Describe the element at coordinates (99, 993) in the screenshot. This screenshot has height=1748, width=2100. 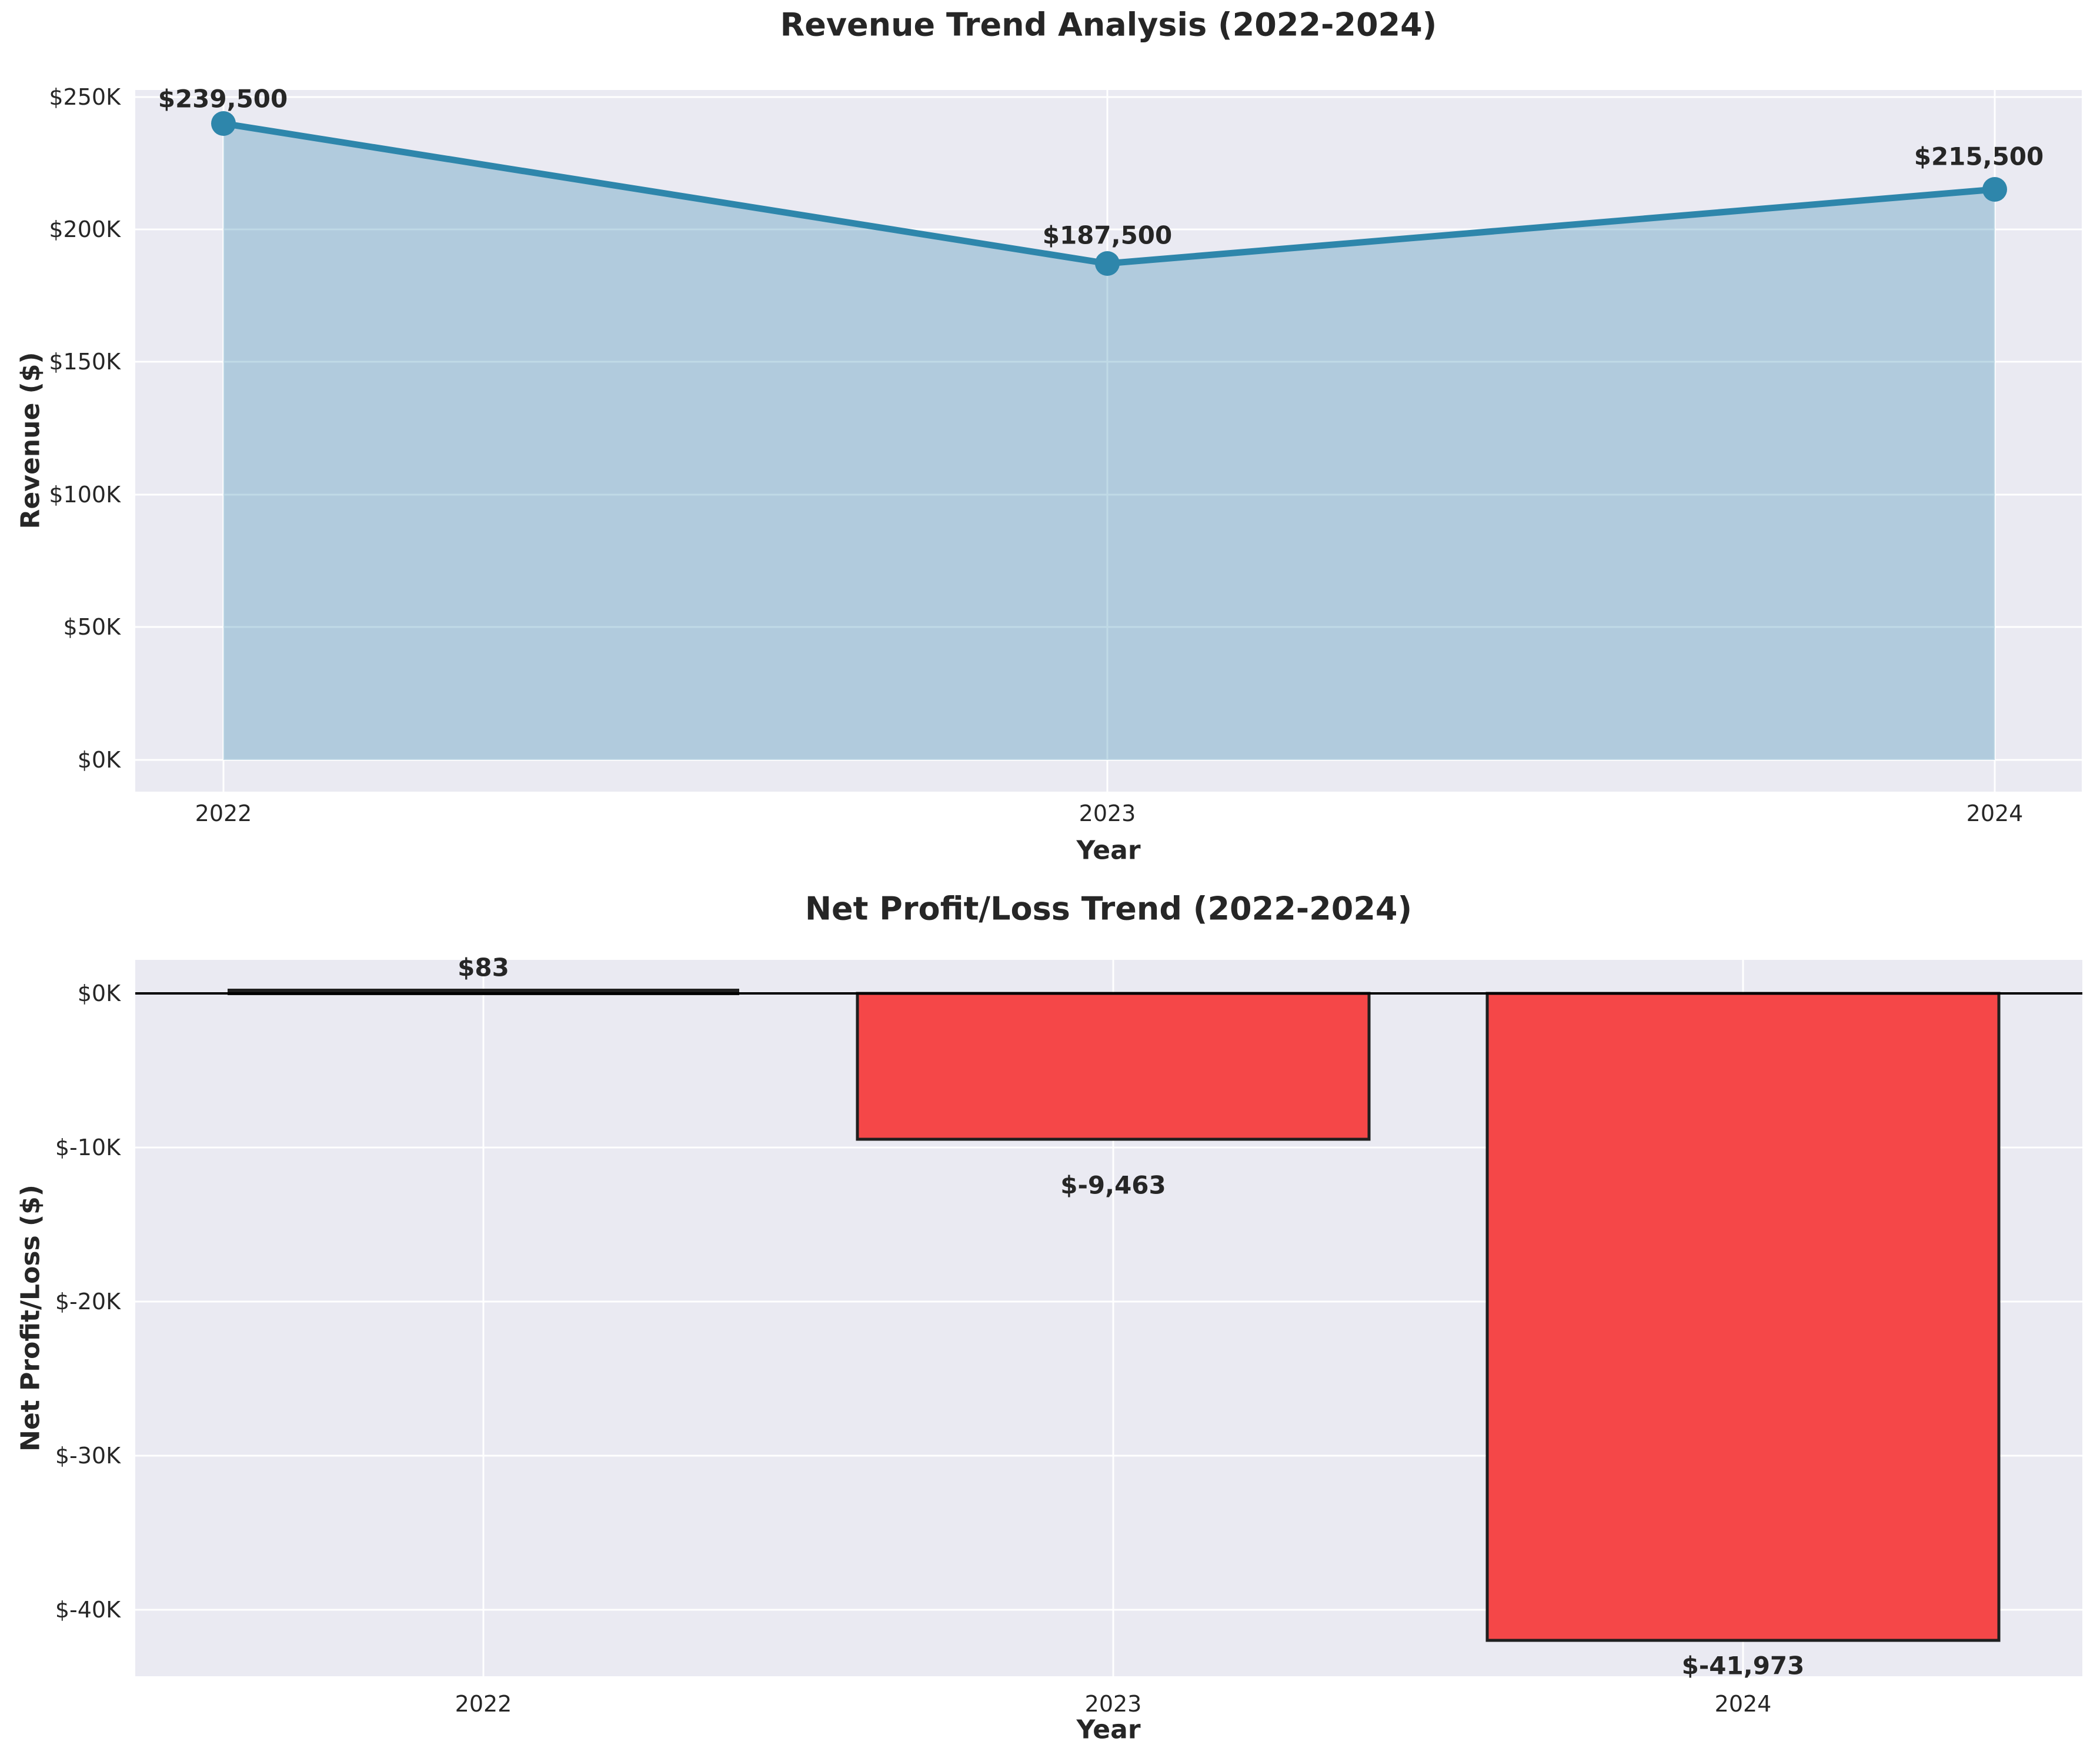
I see `profit-ytick-0k: $0K` at that location.